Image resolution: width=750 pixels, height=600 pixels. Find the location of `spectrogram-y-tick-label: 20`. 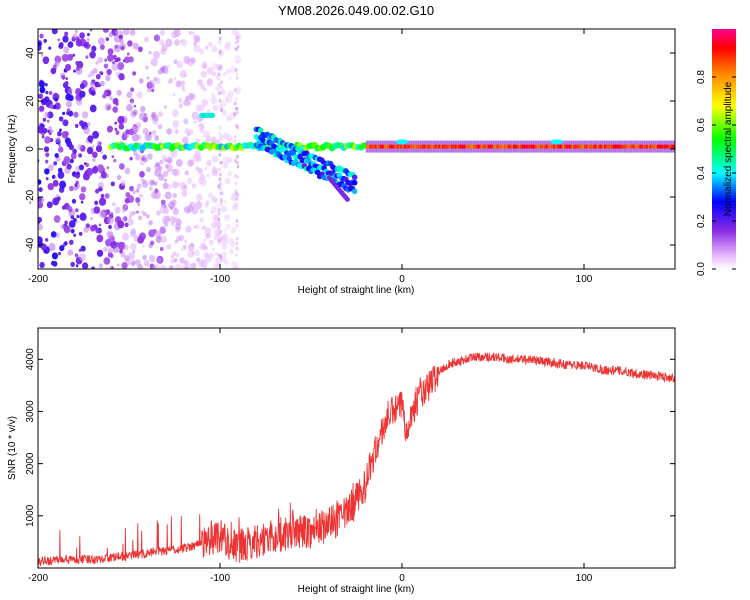

spectrogram-y-tick-label: 20 is located at coordinates (30, 101).